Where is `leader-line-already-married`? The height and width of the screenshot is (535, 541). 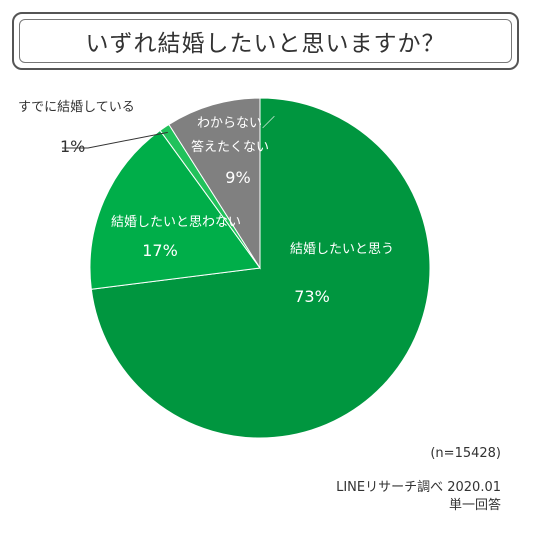
leader-line-already-married is located at coordinates (115, 140).